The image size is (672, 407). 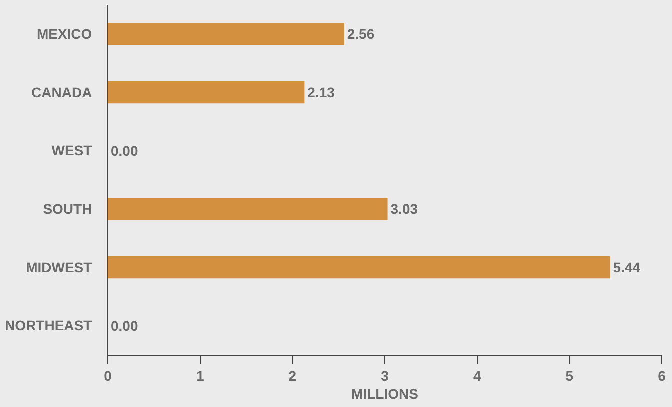 I want to click on y-tick-label: MIDWEST, so click(x=59, y=267).